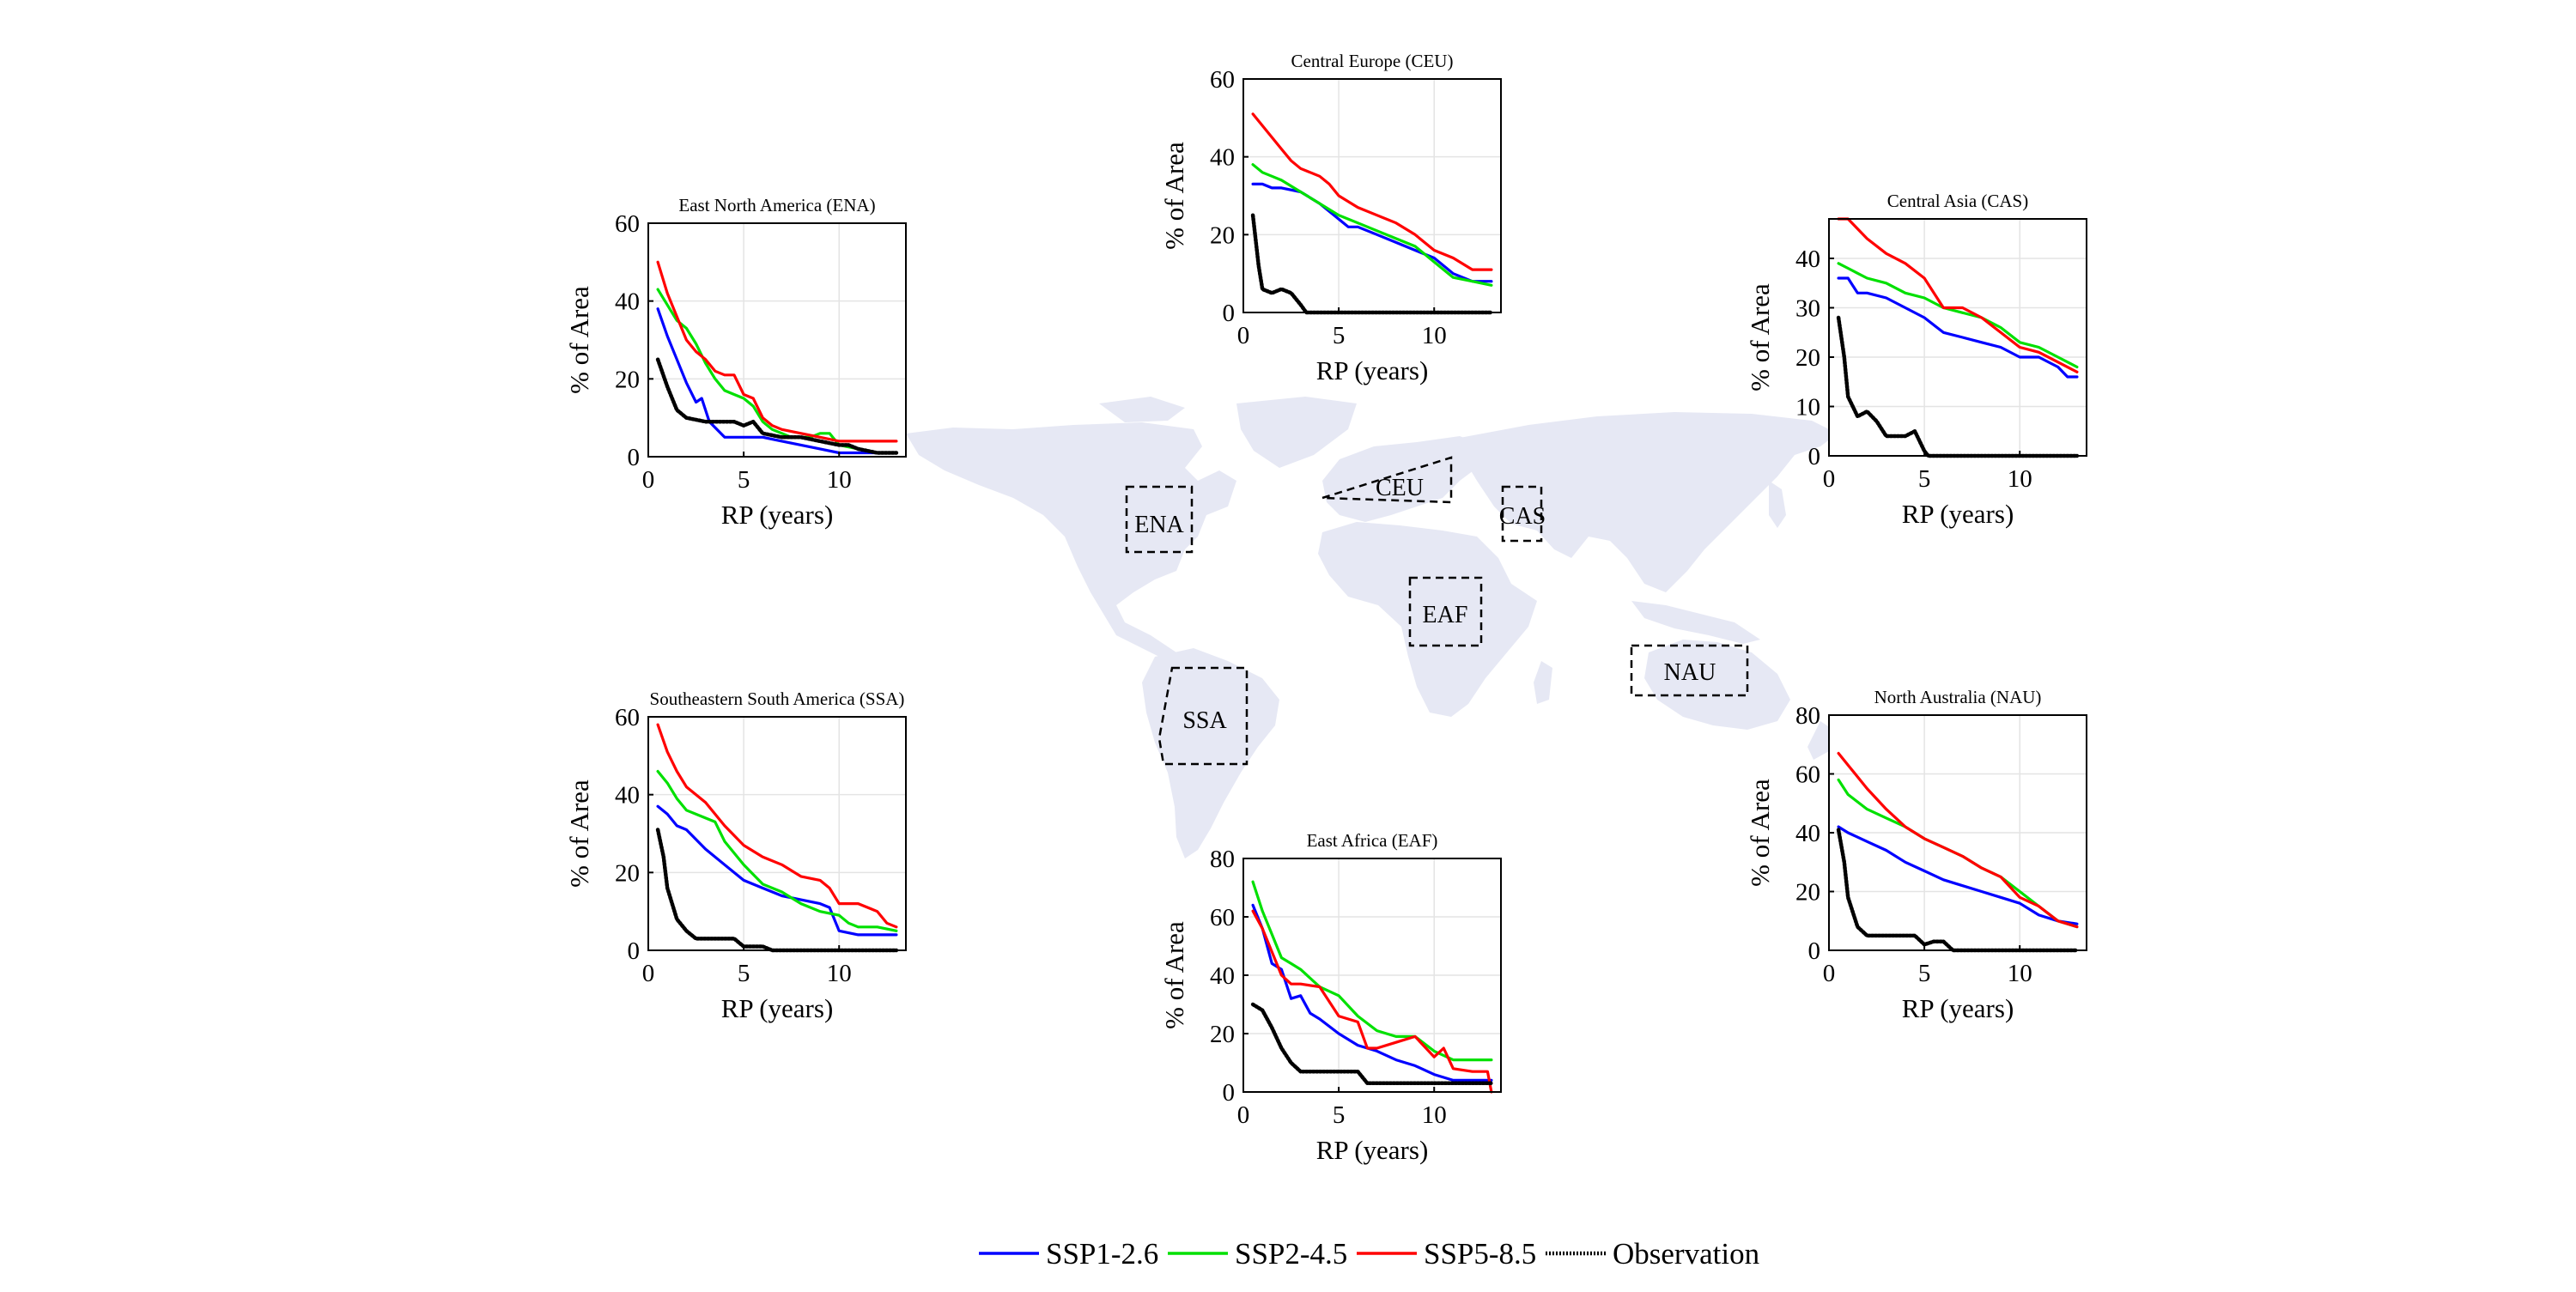  I want to click on legend-item-ssp2-4-5: SSP2-4.5, so click(1257, 1254).